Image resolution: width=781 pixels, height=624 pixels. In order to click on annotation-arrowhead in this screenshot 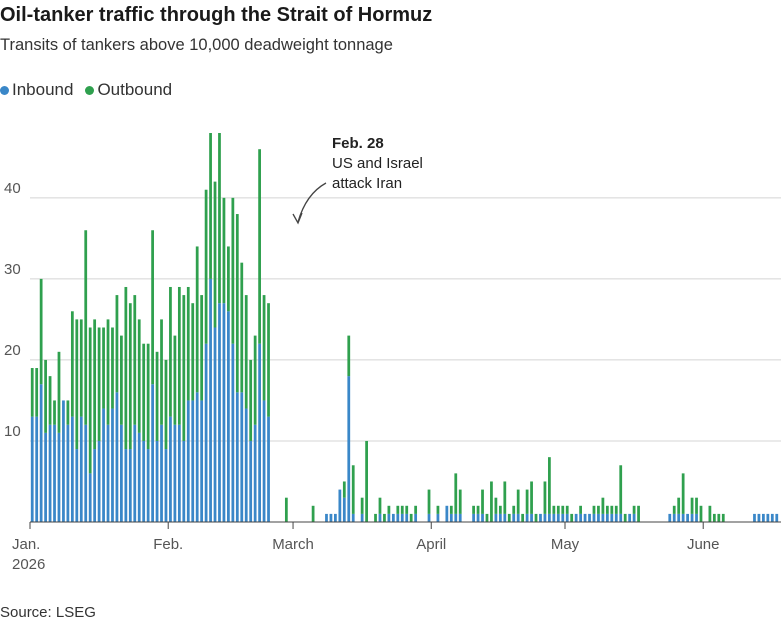, I will do `click(297, 218)`.